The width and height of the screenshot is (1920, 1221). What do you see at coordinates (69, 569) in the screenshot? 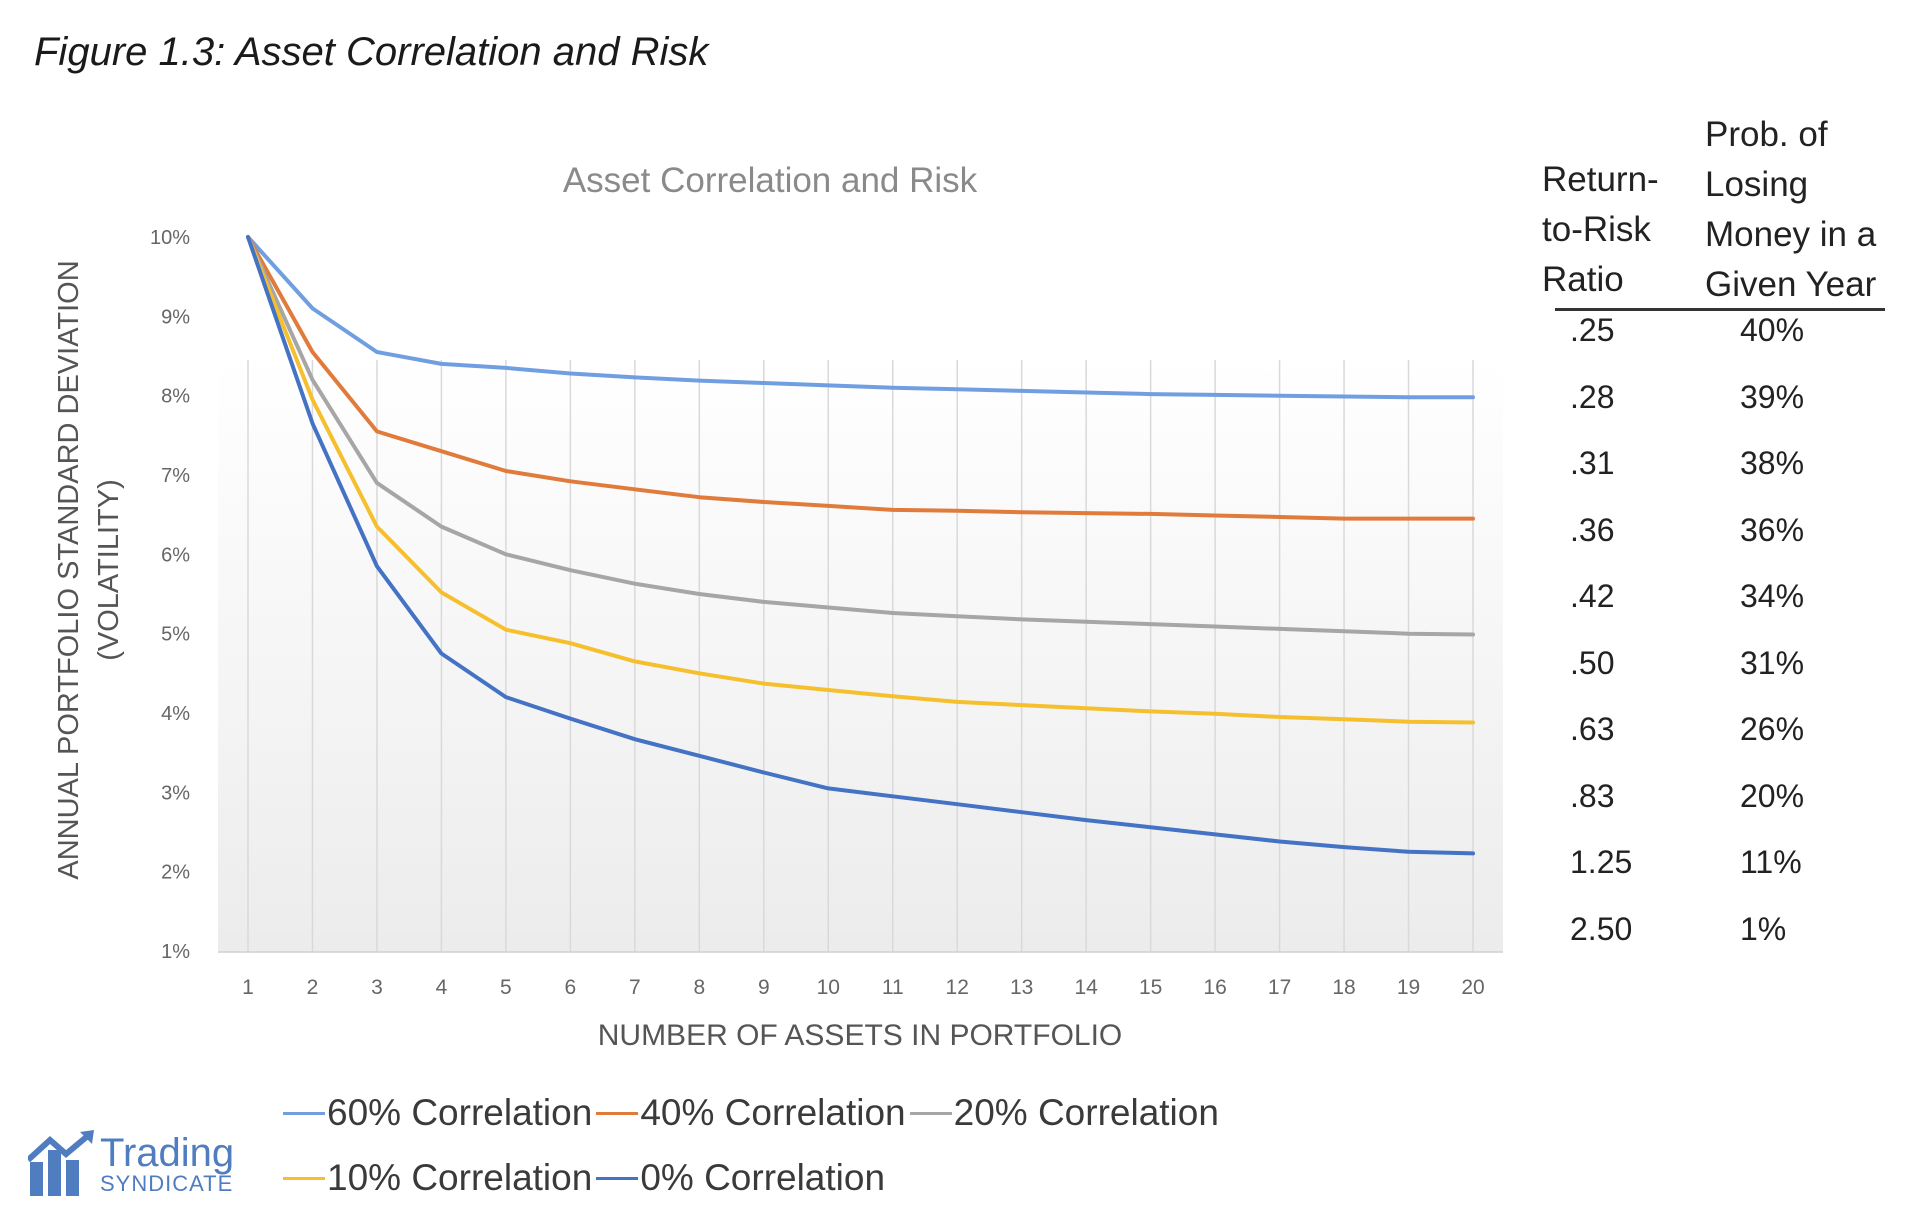
I see `y-axis-label-line1: ANNUAL PORTFOLIO STANDARD DEVIATION` at bounding box center [69, 569].